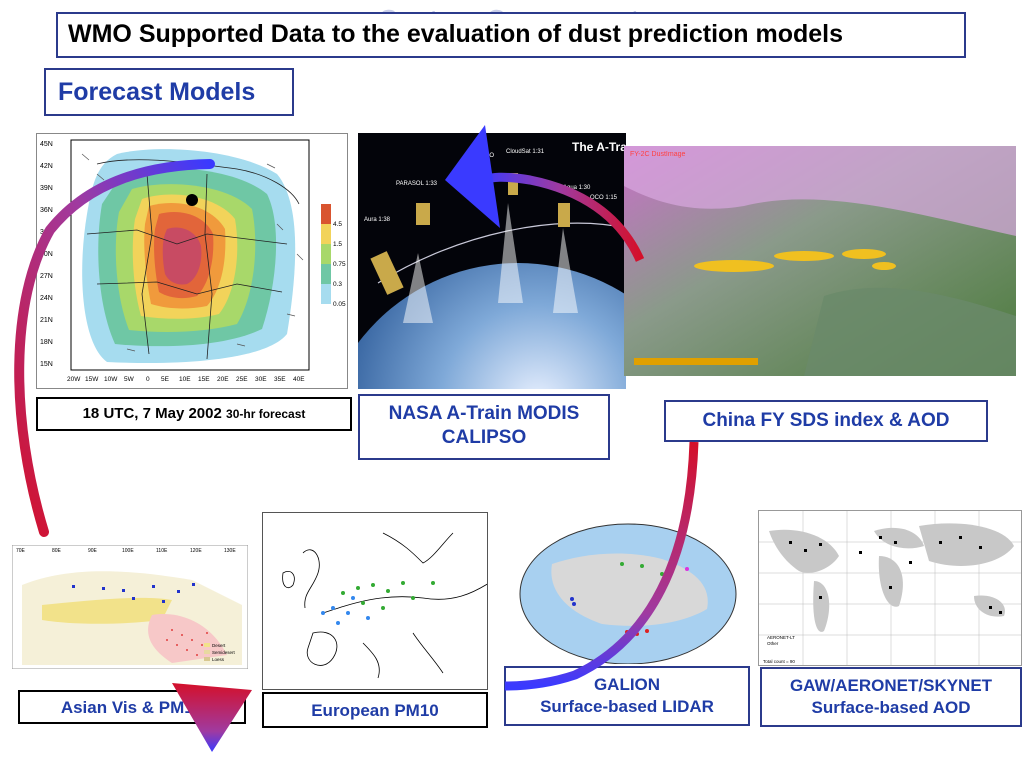 This screenshot has height=768, width=1024. I want to click on european-map-graphic, so click(375, 601).